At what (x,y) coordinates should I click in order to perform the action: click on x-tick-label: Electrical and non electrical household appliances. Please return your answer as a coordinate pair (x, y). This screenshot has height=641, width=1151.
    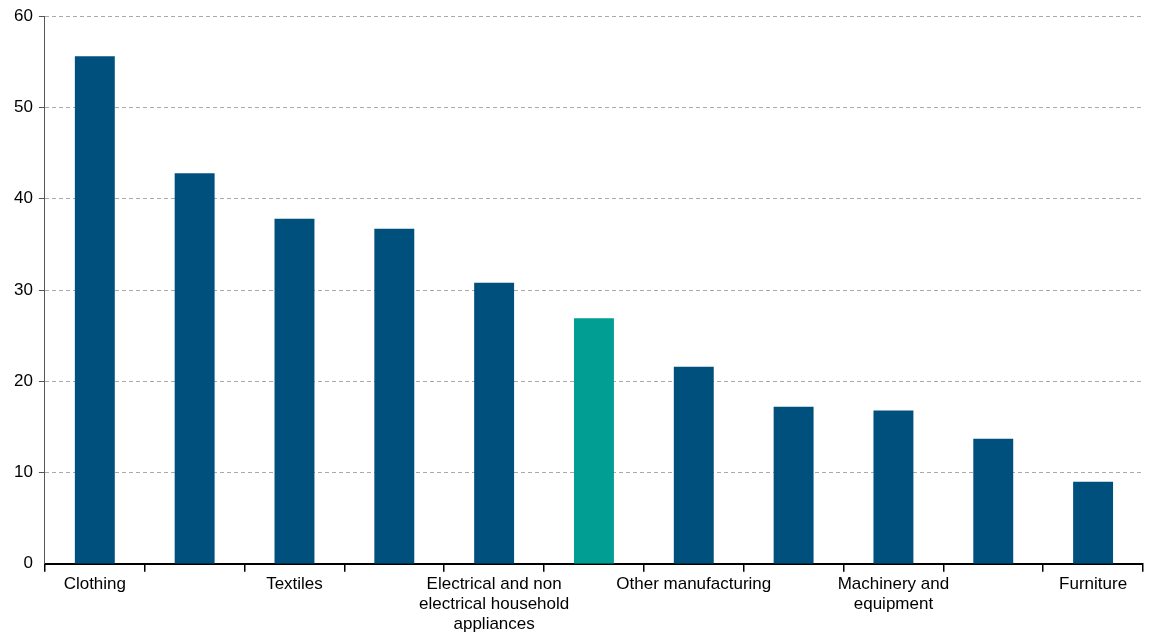
    Looking at the image, I should click on (494, 603).